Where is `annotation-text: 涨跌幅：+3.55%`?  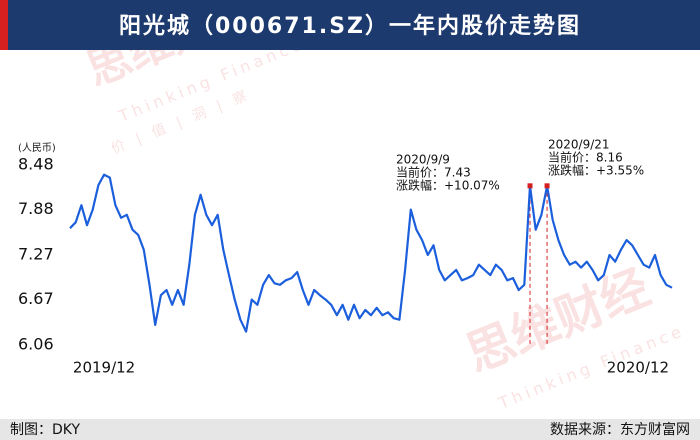
annotation-text: 涨跌幅：+3.55% is located at coordinates (596, 170).